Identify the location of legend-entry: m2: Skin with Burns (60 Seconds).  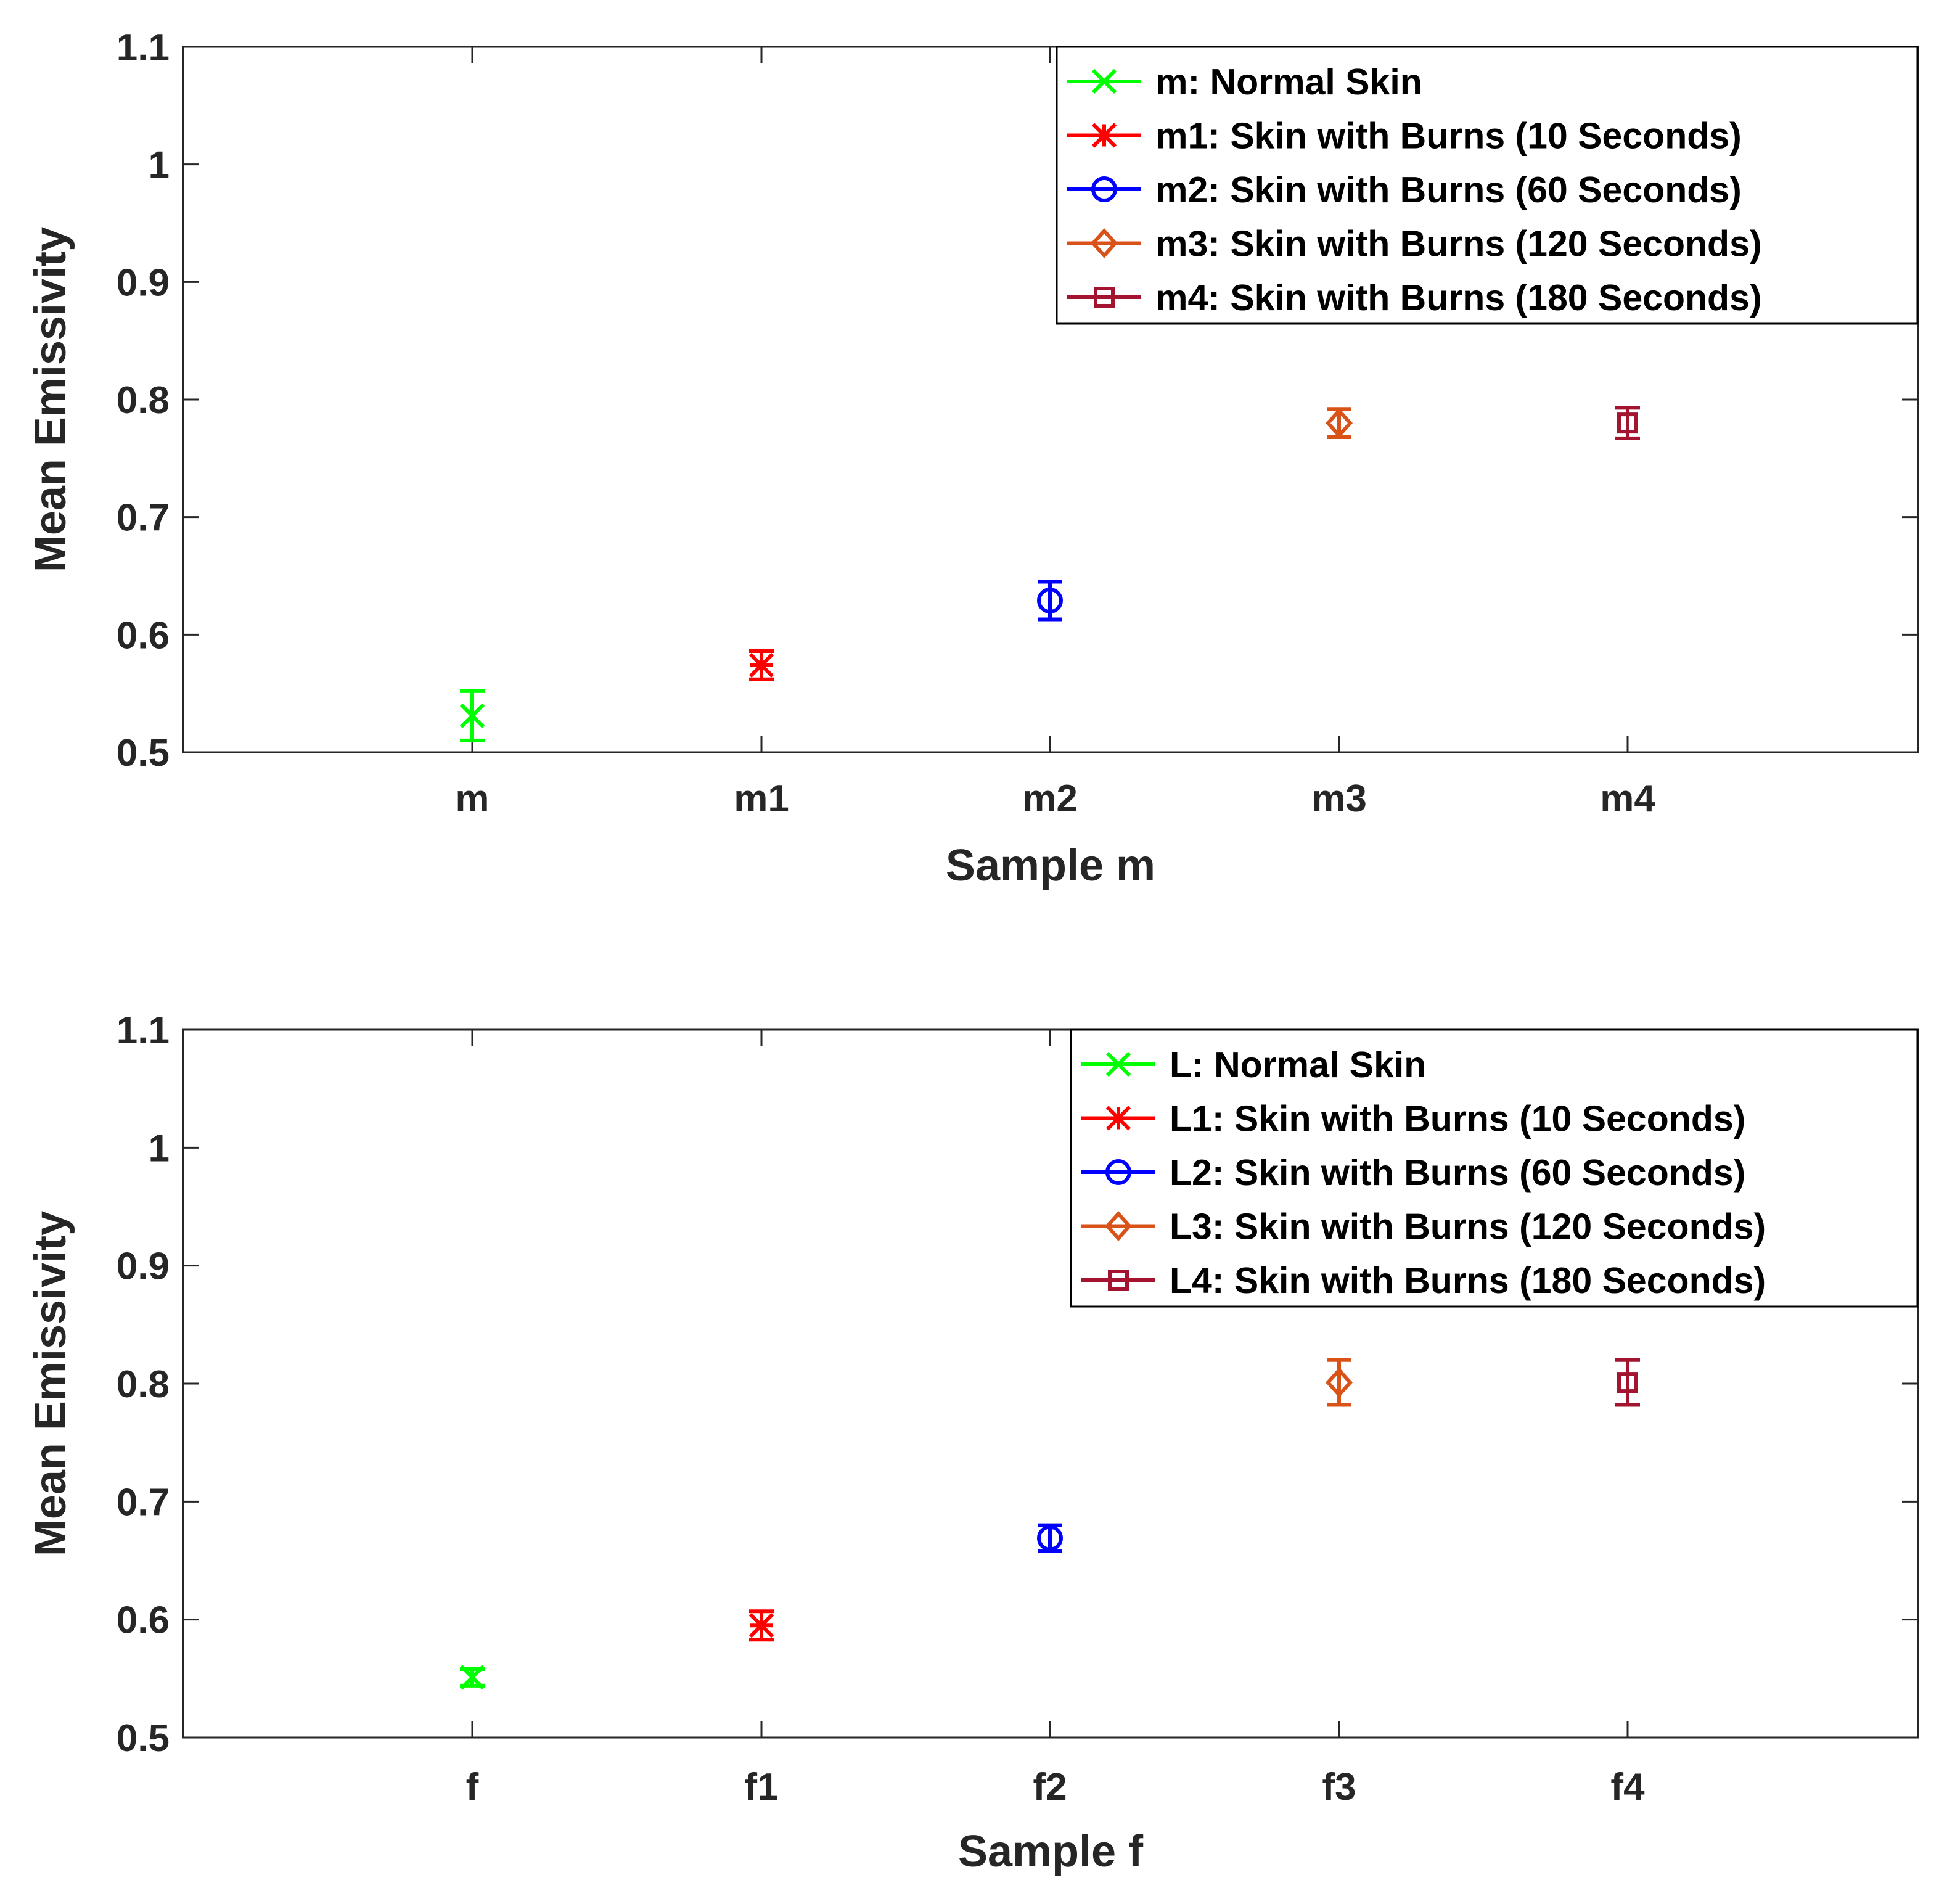
(1404, 190).